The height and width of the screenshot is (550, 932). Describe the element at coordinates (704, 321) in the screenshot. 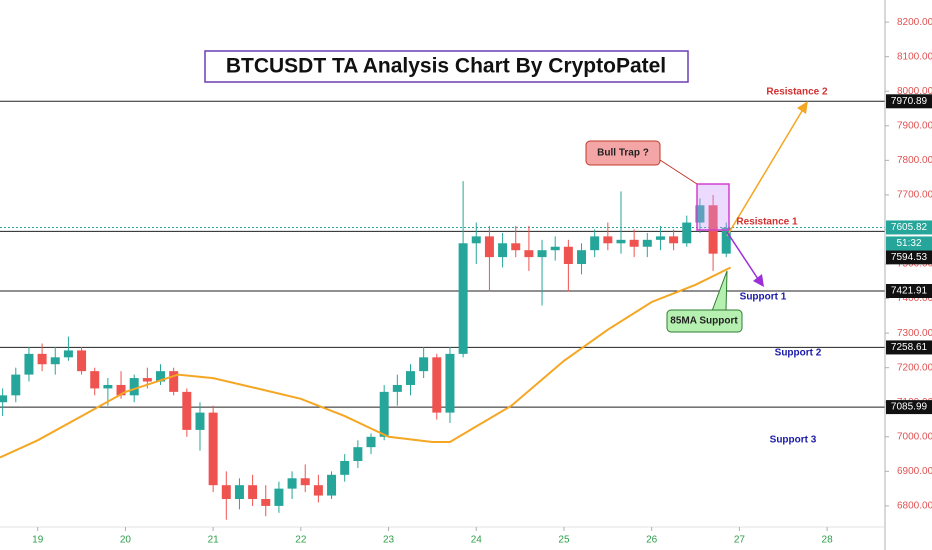

I see `callout-box` at that location.